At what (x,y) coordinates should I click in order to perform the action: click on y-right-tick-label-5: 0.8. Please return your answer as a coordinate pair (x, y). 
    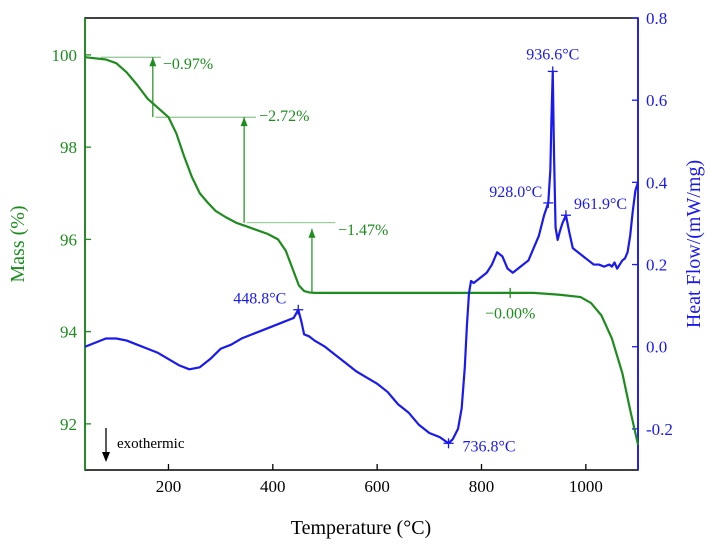
    Looking at the image, I should click on (656, 18).